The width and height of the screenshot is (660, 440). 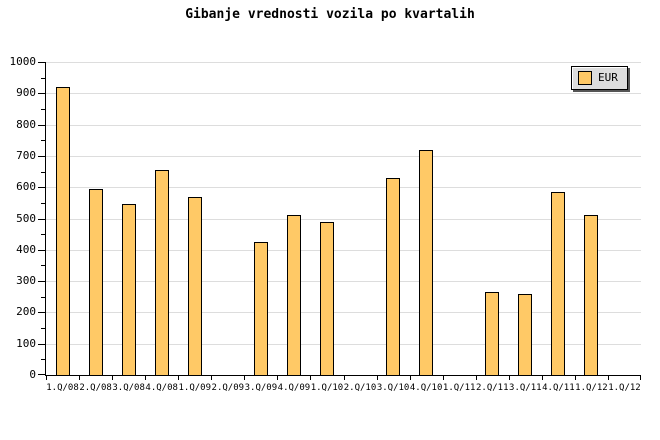 I want to click on x-axis-tick-label: 2.Q/09, so click(x=228, y=388).